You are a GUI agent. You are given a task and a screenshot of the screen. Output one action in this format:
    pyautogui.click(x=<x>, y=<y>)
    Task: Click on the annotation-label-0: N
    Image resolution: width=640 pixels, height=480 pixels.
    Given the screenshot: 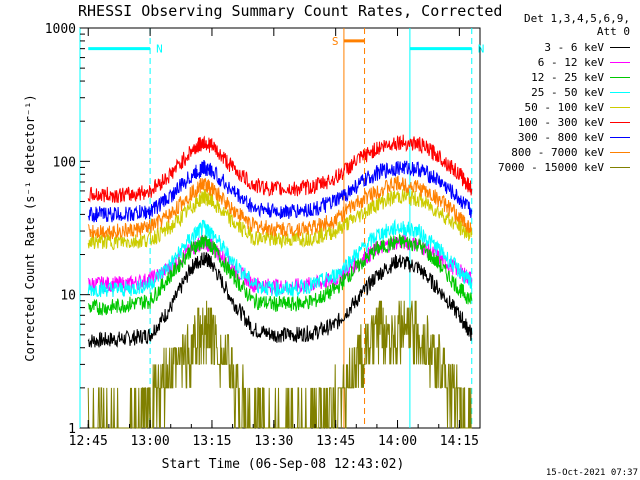 What is the action you would take?
    pyautogui.click(x=159, y=49)
    